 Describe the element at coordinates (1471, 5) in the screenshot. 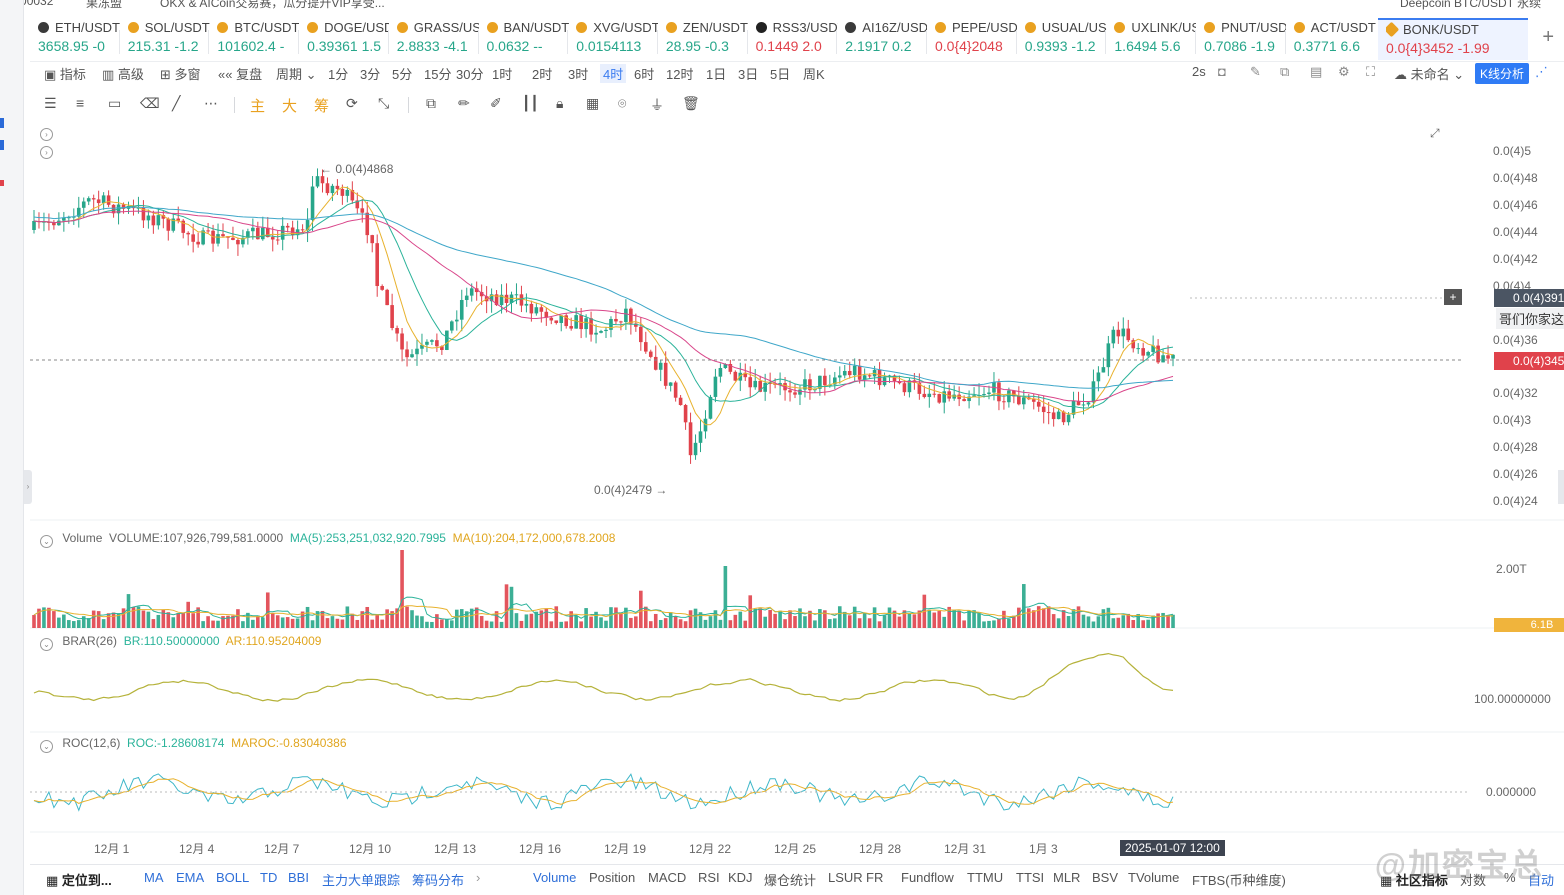

I see `top-tab-3: Deepcoin BTC/USDT 永续` at that location.